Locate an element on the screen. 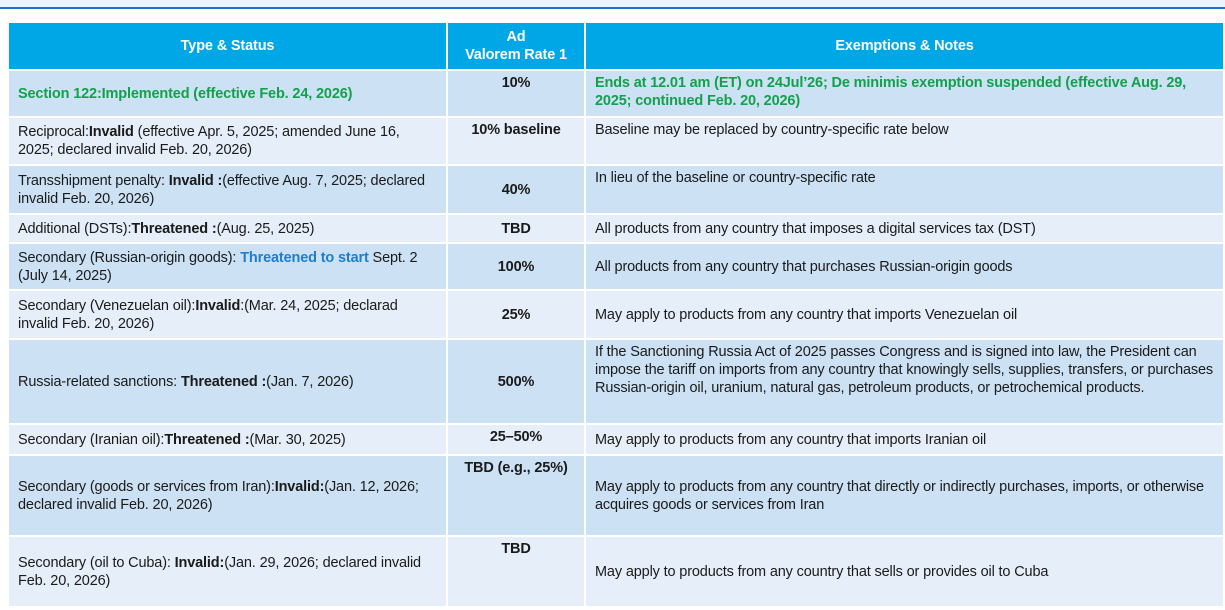 The width and height of the screenshot is (1225, 610). rate-cell: 10% is located at coordinates (516, 93).